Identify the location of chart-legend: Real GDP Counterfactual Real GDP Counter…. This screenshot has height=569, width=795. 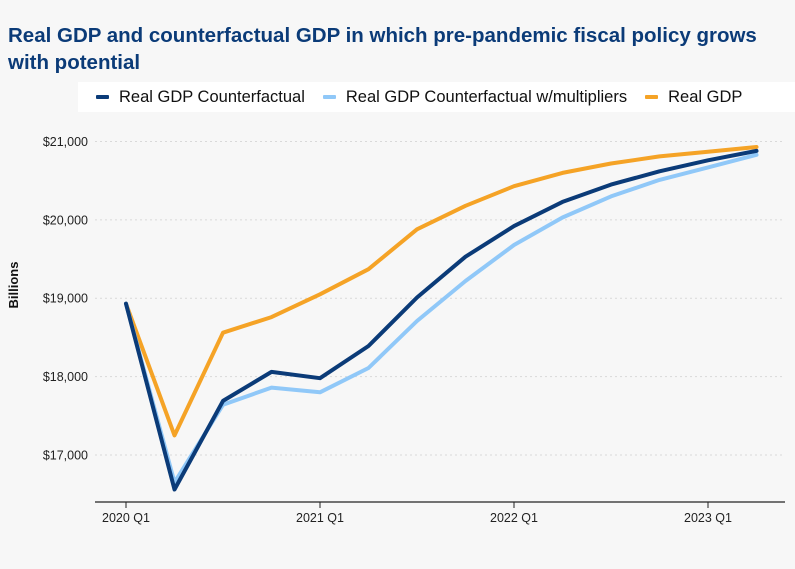
(436, 97).